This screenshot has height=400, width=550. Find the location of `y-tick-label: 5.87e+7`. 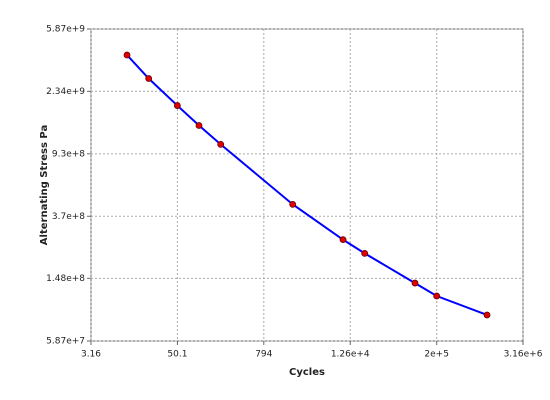

y-tick-label: 5.87e+7 is located at coordinates (65, 342).